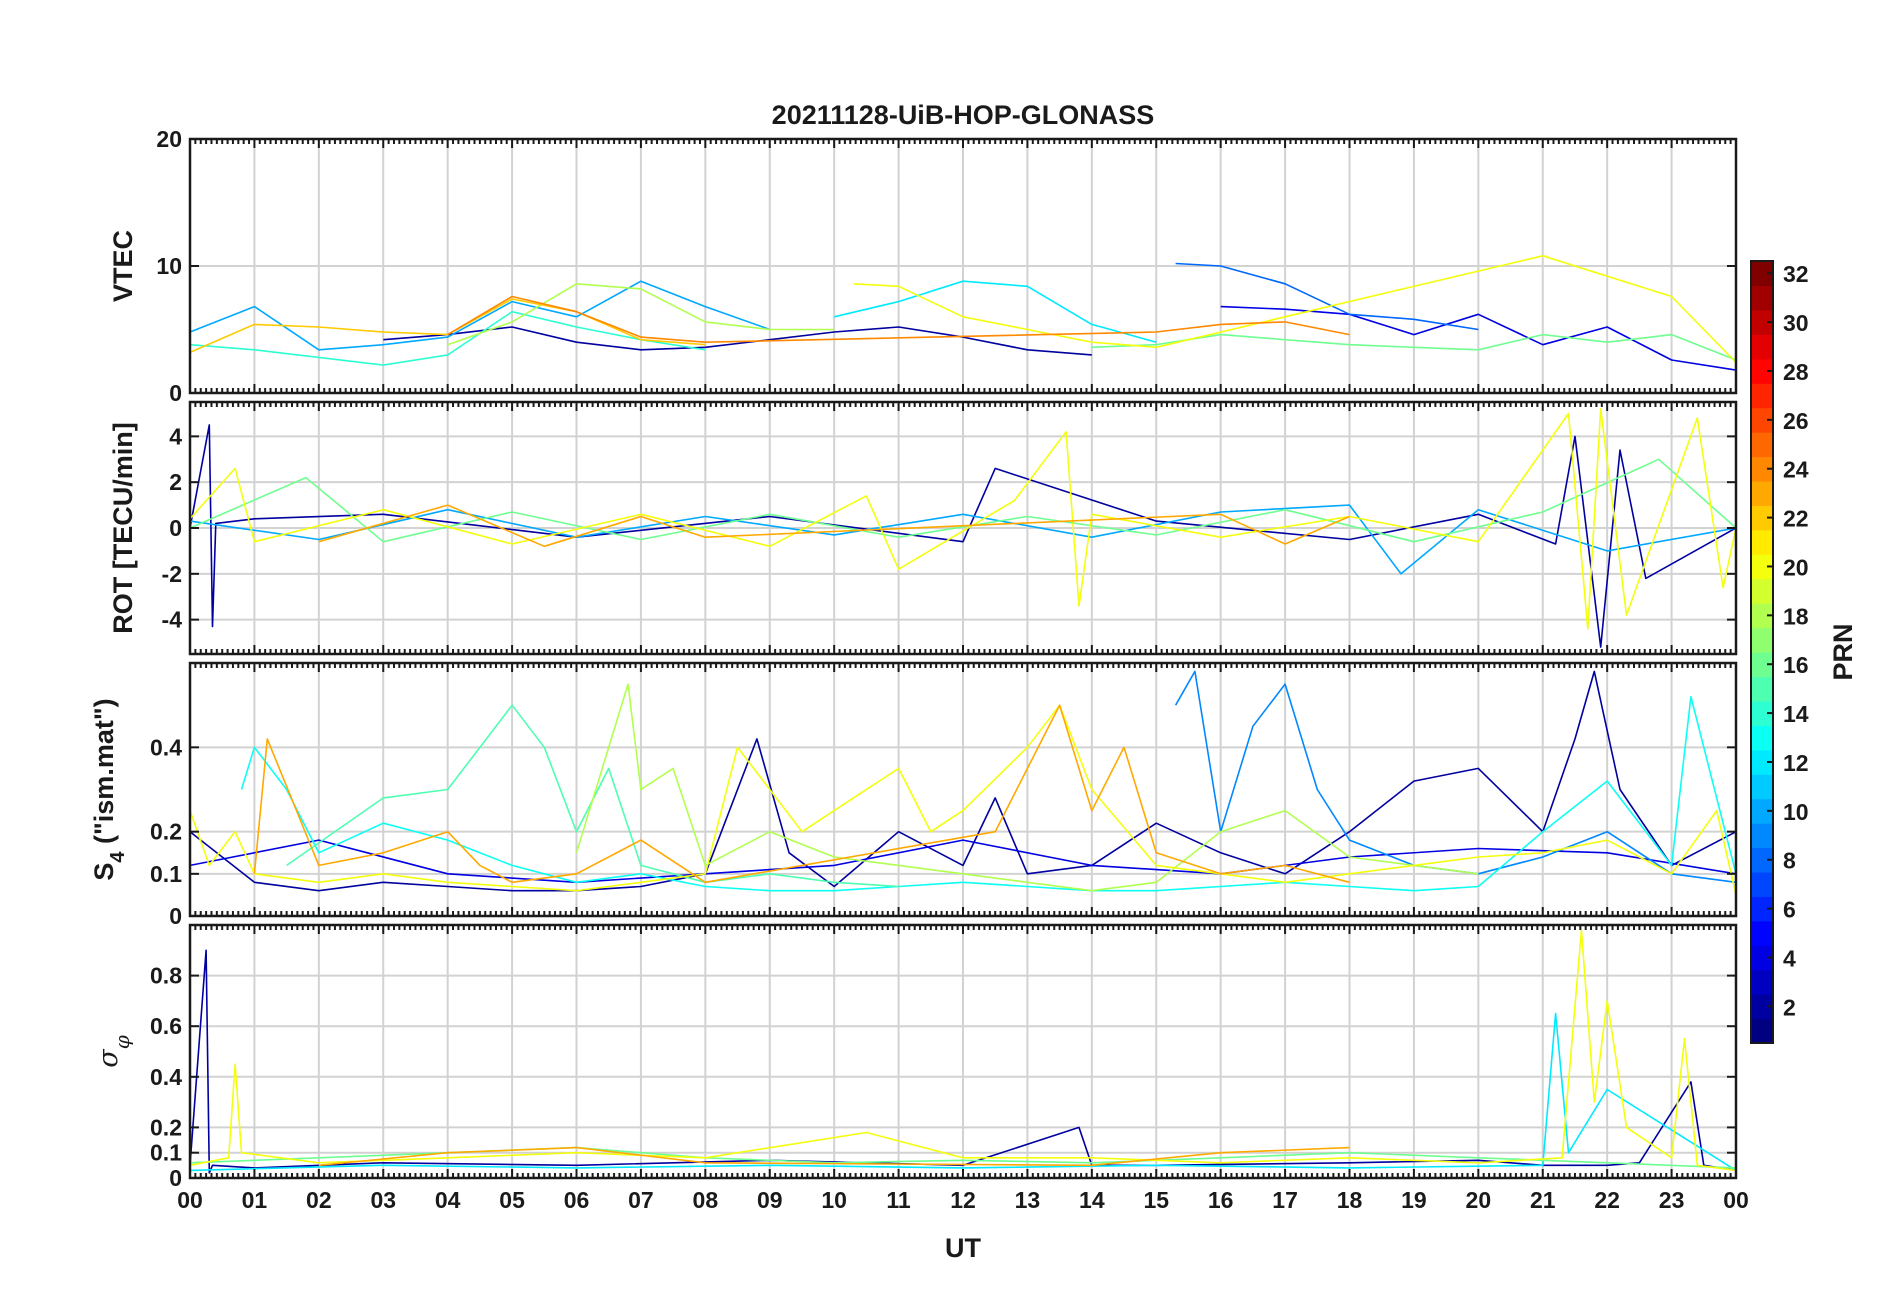 Image resolution: width=1902 pixels, height=1292 pixels. I want to click on x-tick-label: 21, so click(1543, 1200).